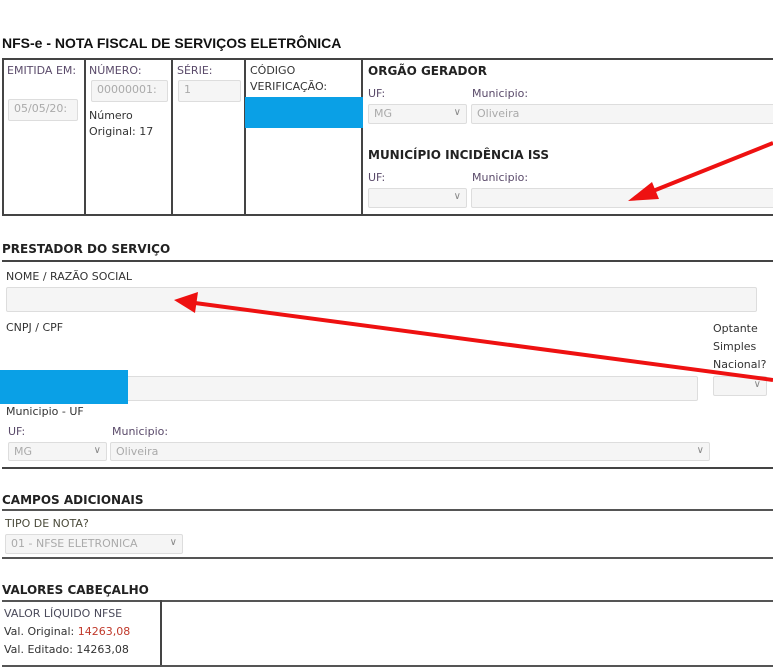 Image resolution: width=773 pixels, height=672 pixels. Describe the element at coordinates (104, 631) in the screenshot. I see `val-original-value: 14263,08` at that location.